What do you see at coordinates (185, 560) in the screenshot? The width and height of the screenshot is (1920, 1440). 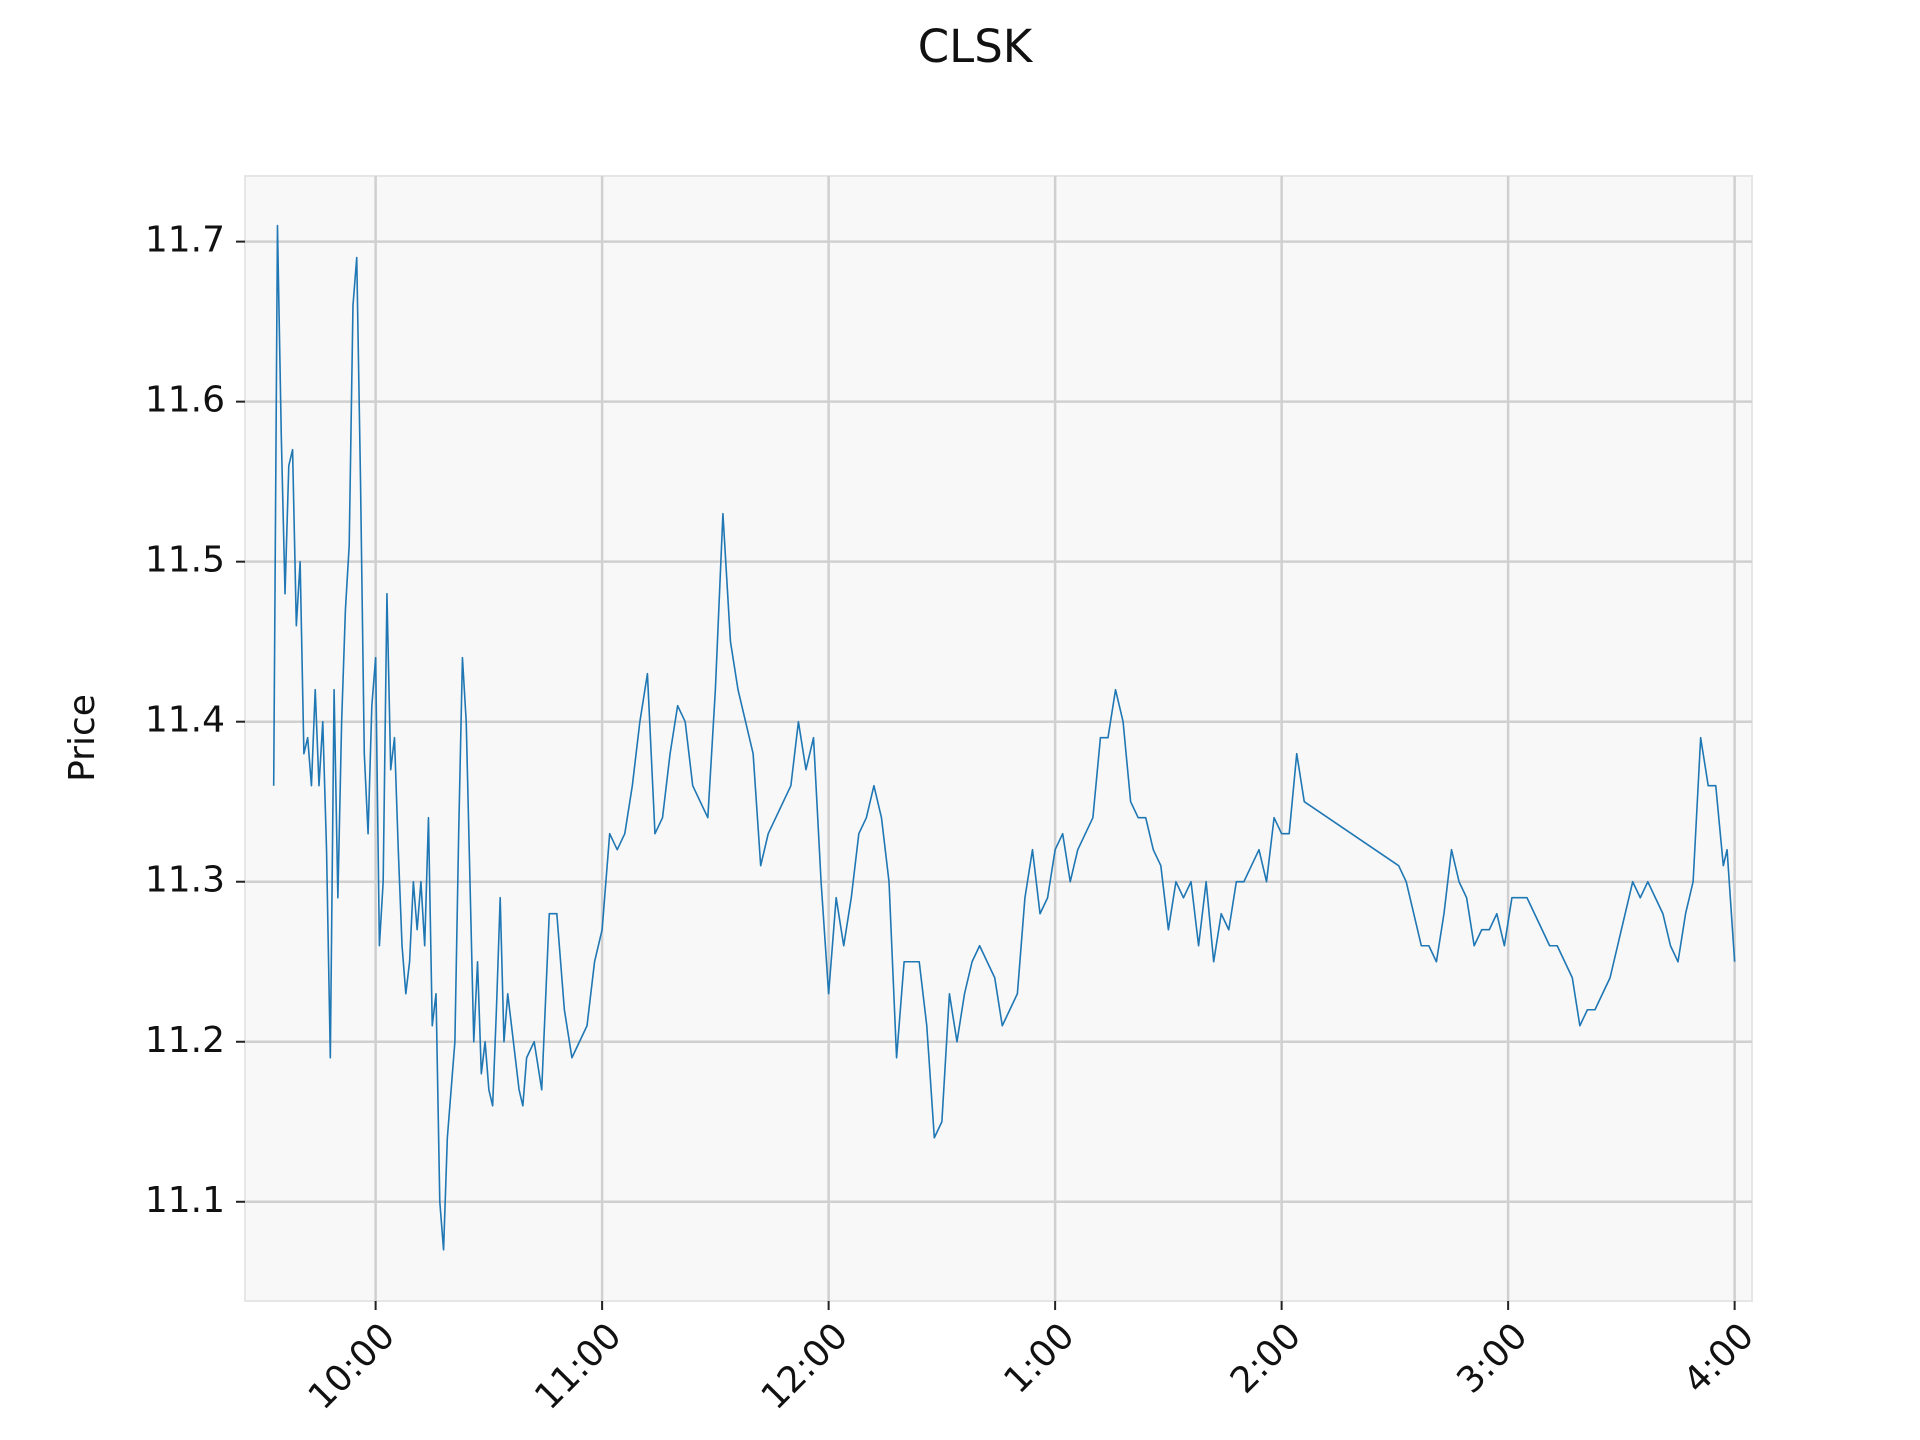 I see `y-tick-label: 11.5` at bounding box center [185, 560].